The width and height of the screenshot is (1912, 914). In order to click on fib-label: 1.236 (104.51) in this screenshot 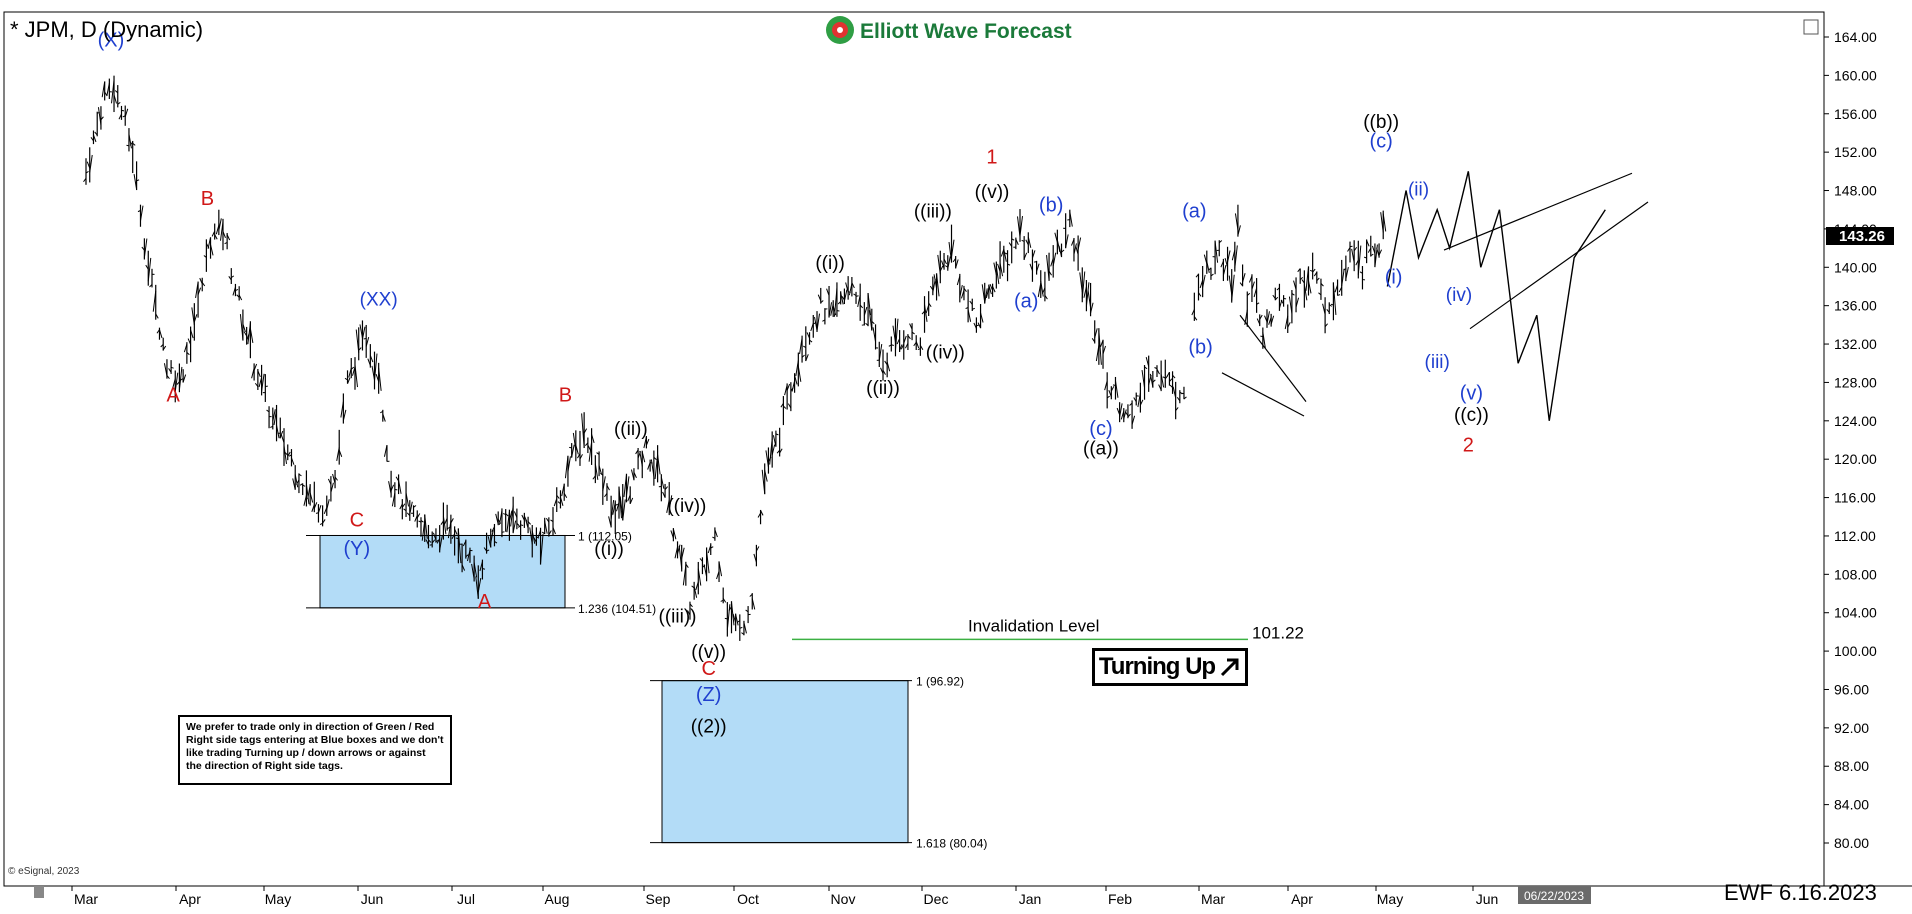, I will do `click(617, 609)`.